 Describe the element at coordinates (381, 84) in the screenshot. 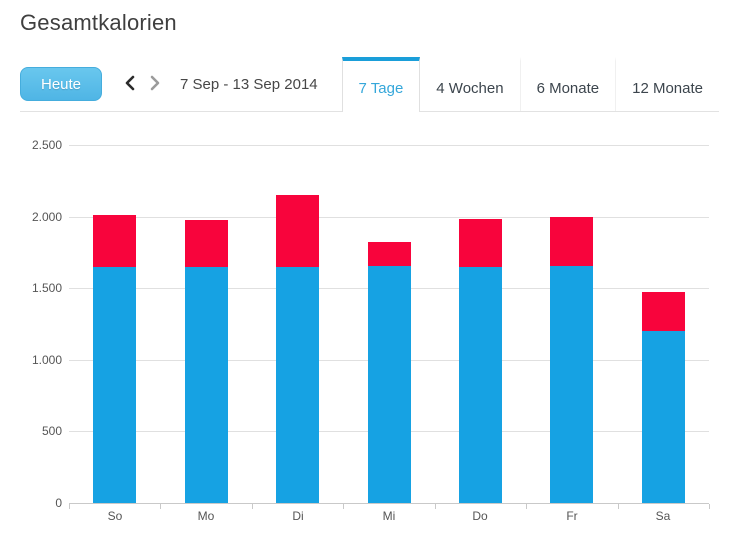

I see `tab-7-tage: 7 Tage` at that location.